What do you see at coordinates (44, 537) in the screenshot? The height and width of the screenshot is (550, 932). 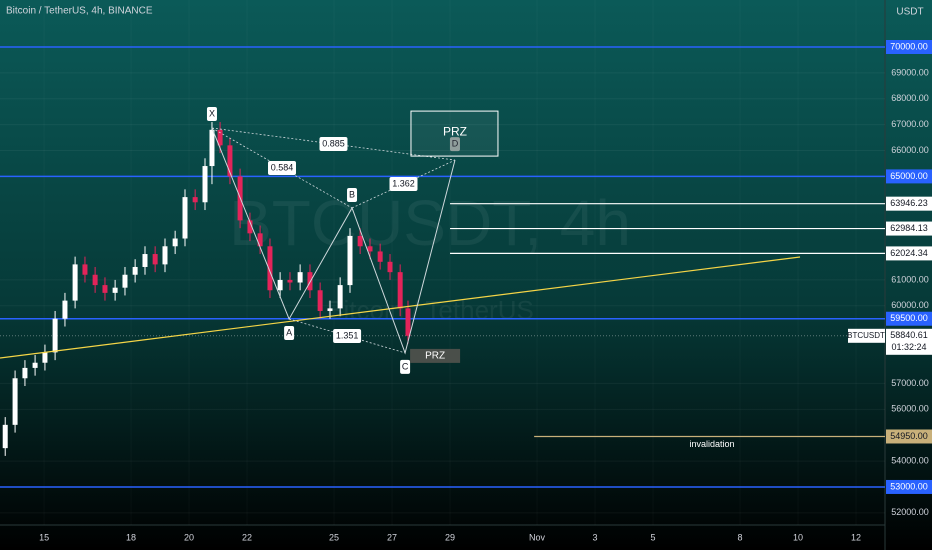 I see `x-tick-label: 15` at bounding box center [44, 537].